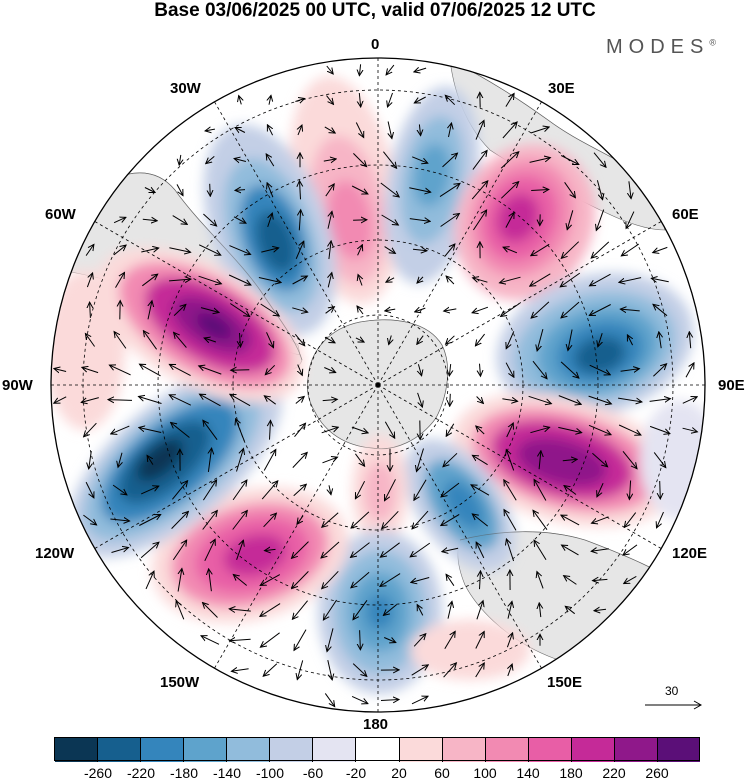 Image resolution: width=750 pixels, height=783 pixels. What do you see at coordinates (712, 42) in the screenshot?
I see `brand-mark: ®` at bounding box center [712, 42].